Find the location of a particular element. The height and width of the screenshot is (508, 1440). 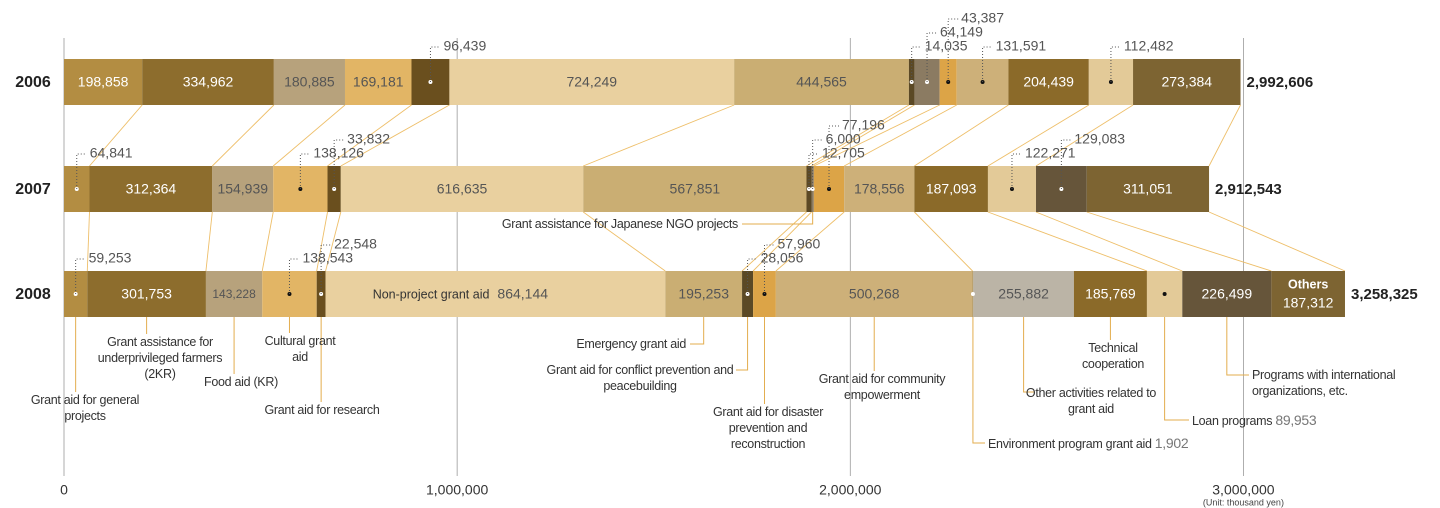

unit-note: (Unit: thousand yen) is located at coordinates (1243, 502).